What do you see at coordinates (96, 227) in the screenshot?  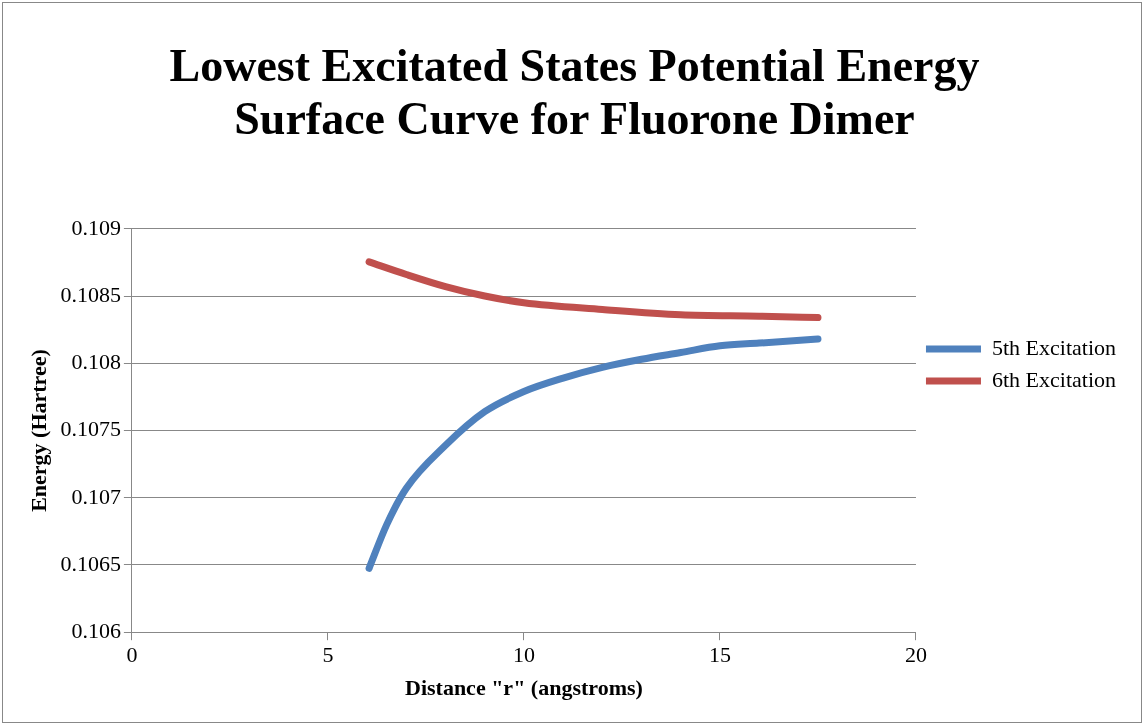 I see `y-tick-label: 0.109` at bounding box center [96, 227].